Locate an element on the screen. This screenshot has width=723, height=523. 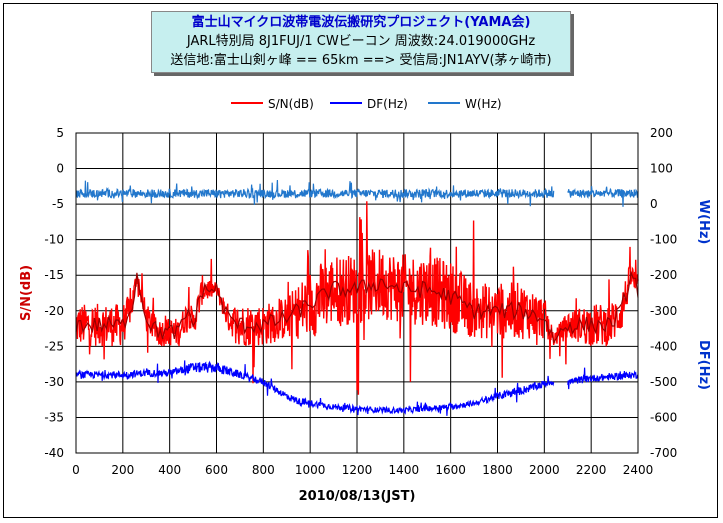
y-left-tick-label: -20 is located at coordinates (54, 311).